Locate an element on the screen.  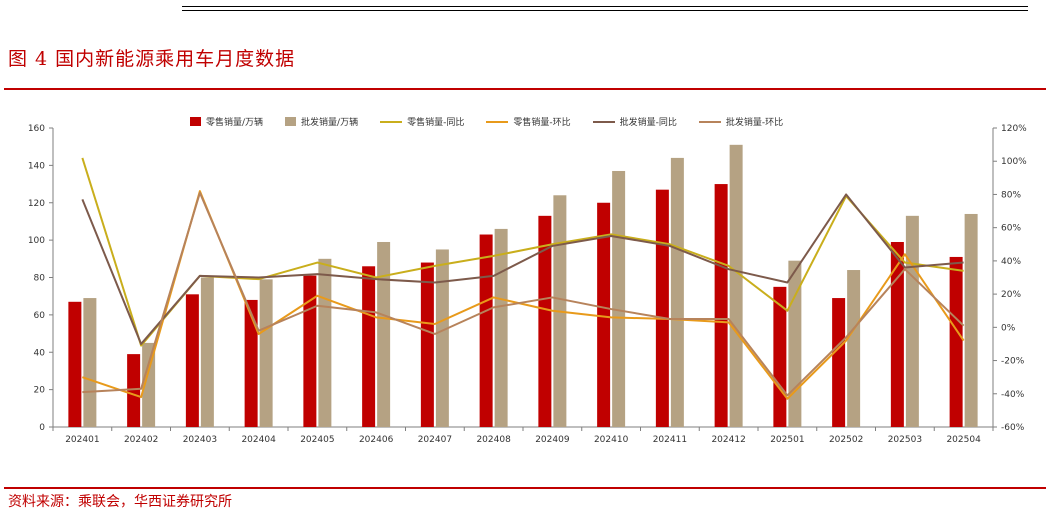
legend-label-retail-volume: 零售销量/万辆 is located at coordinates (235, 123).